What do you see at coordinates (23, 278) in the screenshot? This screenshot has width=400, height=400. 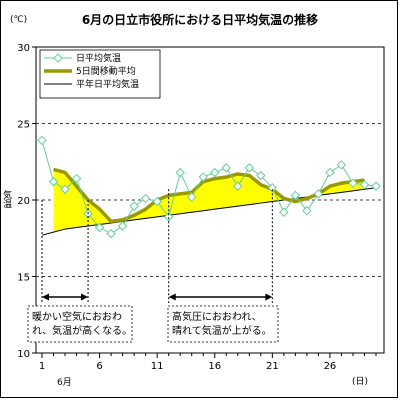 I see `y-tick-label: 15` at bounding box center [23, 278].